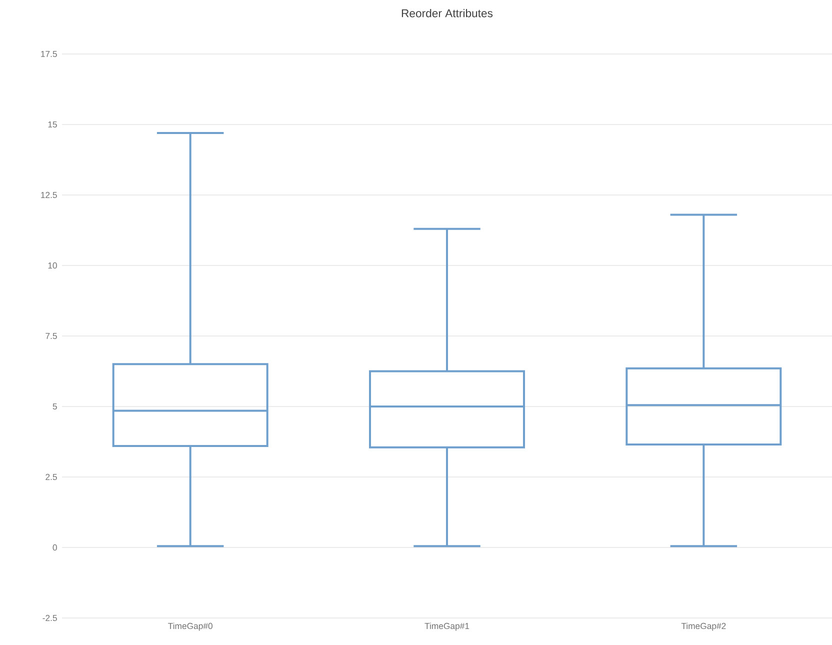 The image size is (832, 645). What do you see at coordinates (52, 265) in the screenshot?
I see `y-tick-label: 10` at bounding box center [52, 265].